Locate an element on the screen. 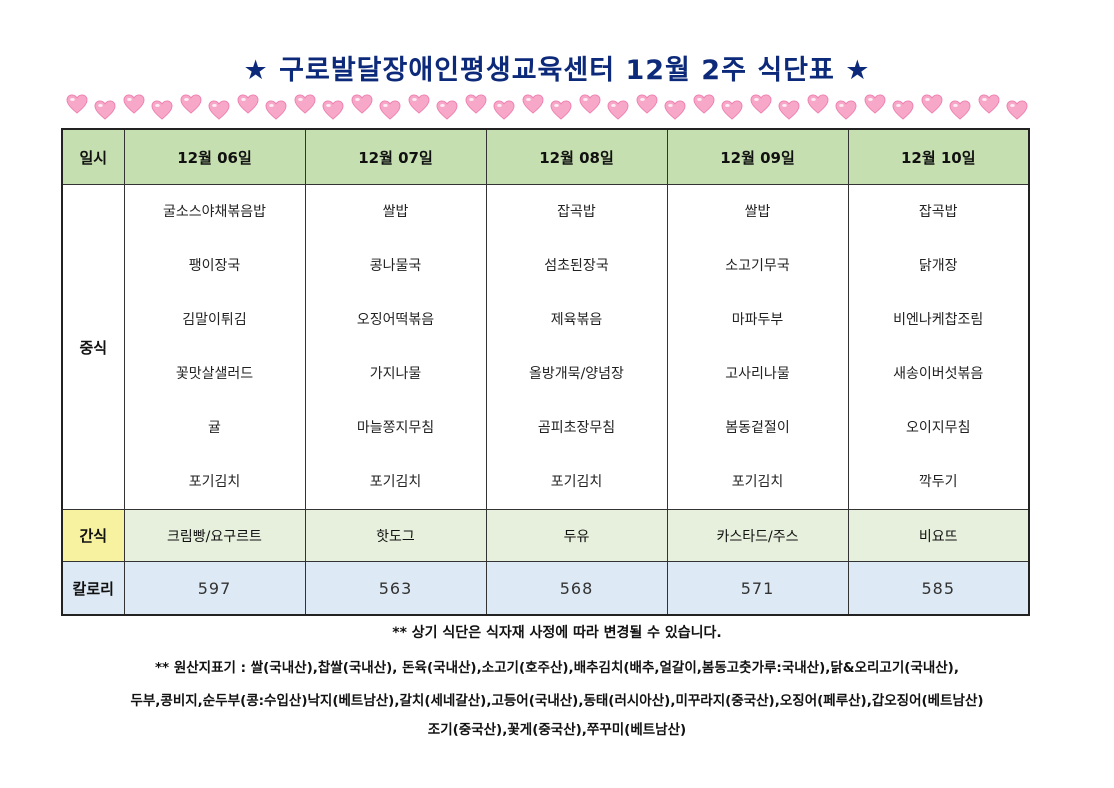 The height and width of the screenshot is (788, 1114). dish: 봄동겉절이 is located at coordinates (757, 428).